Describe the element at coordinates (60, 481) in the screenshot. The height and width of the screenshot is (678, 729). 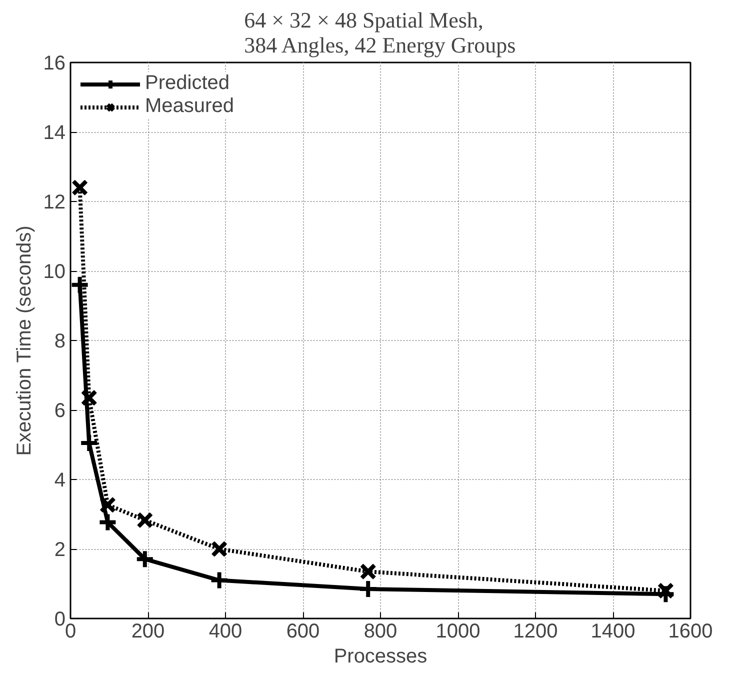
I see `y-tick-label: 4` at that location.